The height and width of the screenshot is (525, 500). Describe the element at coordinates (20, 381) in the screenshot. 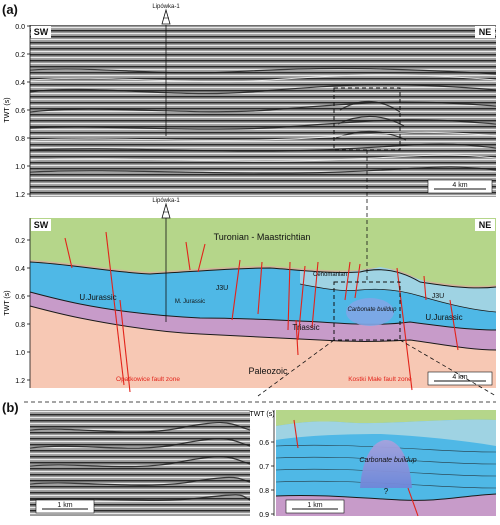

I see `ytick-b-5: 1.2` at that location.